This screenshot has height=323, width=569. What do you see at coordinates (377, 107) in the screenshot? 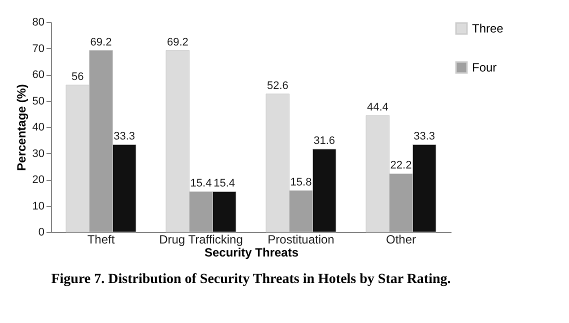
I see `data-label: 44.4` at bounding box center [377, 107].